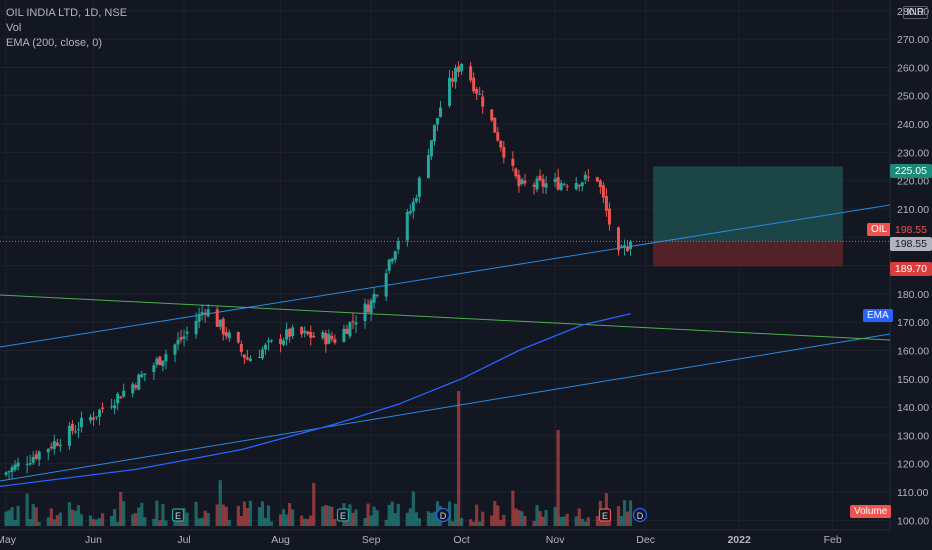 The height and width of the screenshot is (550, 932). What do you see at coordinates (555, 540) in the screenshot?
I see `x-tick-label: Nov` at bounding box center [555, 540].